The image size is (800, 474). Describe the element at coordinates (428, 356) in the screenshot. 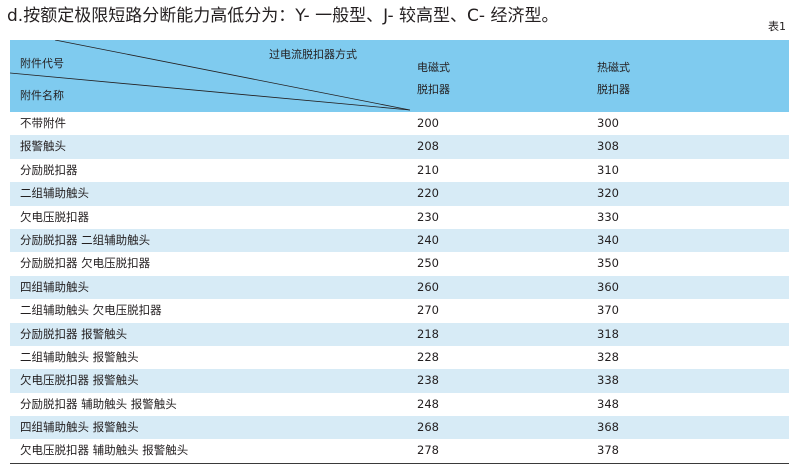

I see `electromagnetic-code: 228` at that location.